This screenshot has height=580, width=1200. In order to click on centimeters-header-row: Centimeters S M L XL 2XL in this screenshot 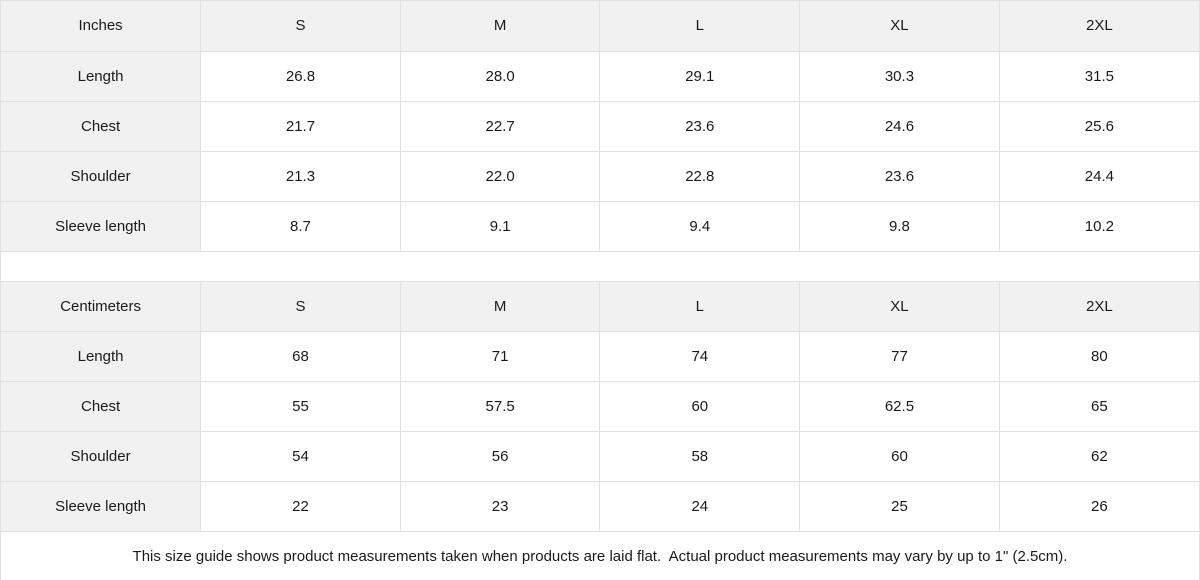, I will do `click(600, 306)`.